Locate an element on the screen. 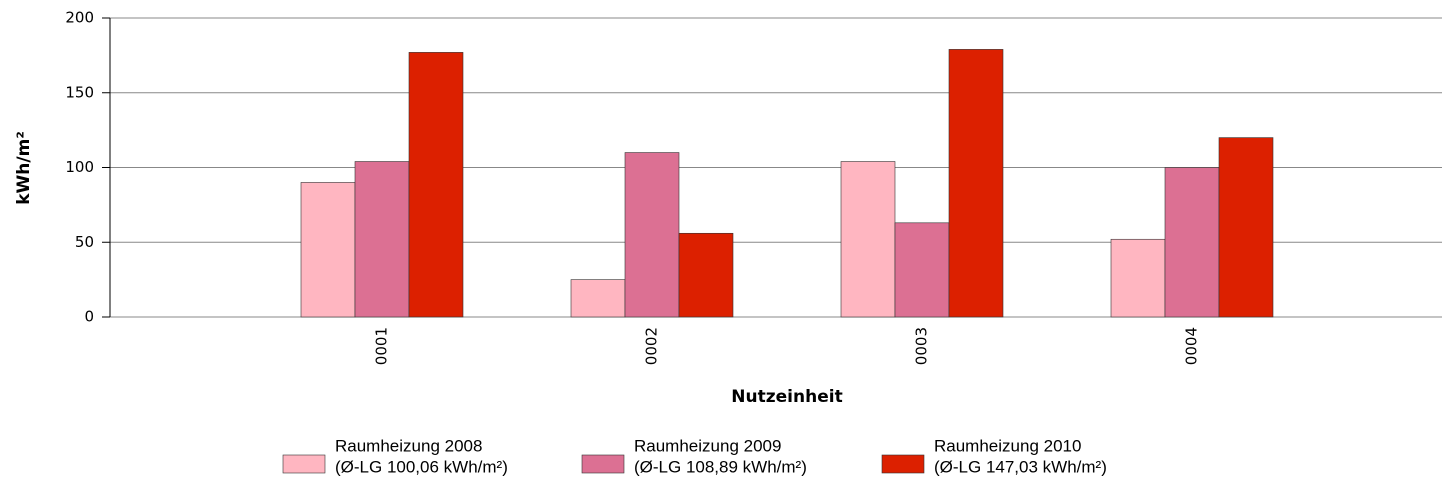  x-tick-label: 0001 is located at coordinates (382, 346).